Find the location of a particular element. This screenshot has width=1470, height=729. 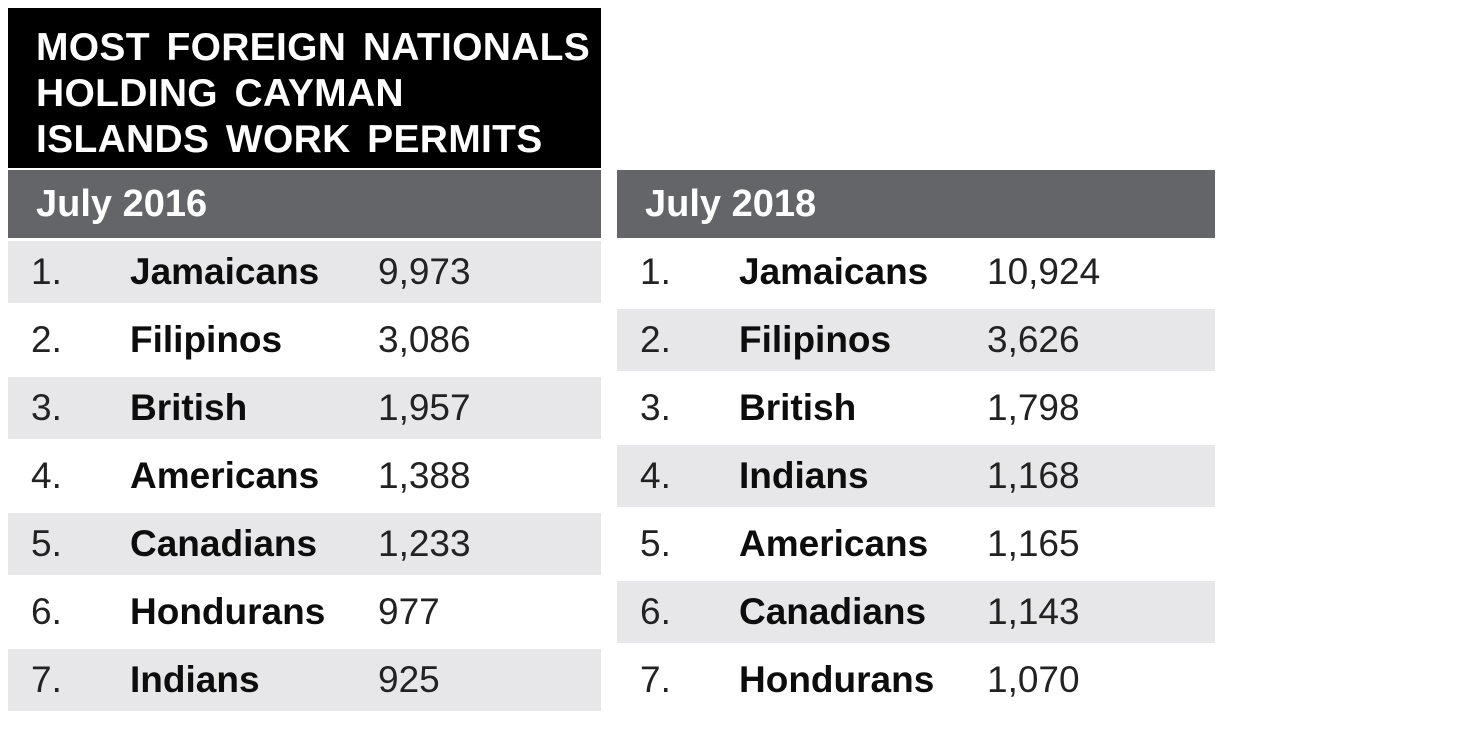

table-row: 5. Canadians 1,233 is located at coordinates (304, 544).